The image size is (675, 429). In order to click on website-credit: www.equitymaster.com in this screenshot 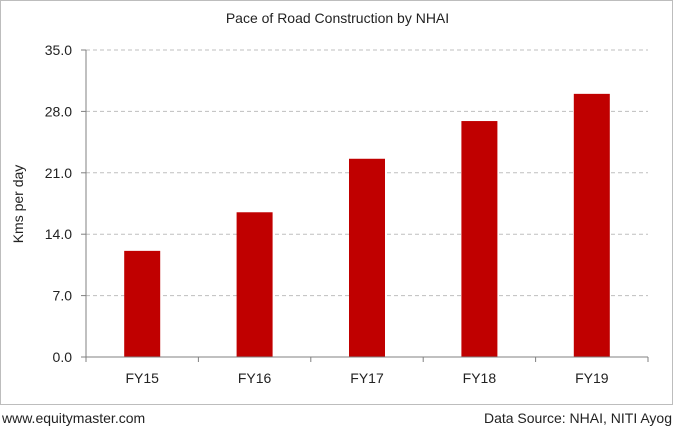, I will do `click(74, 418)`.